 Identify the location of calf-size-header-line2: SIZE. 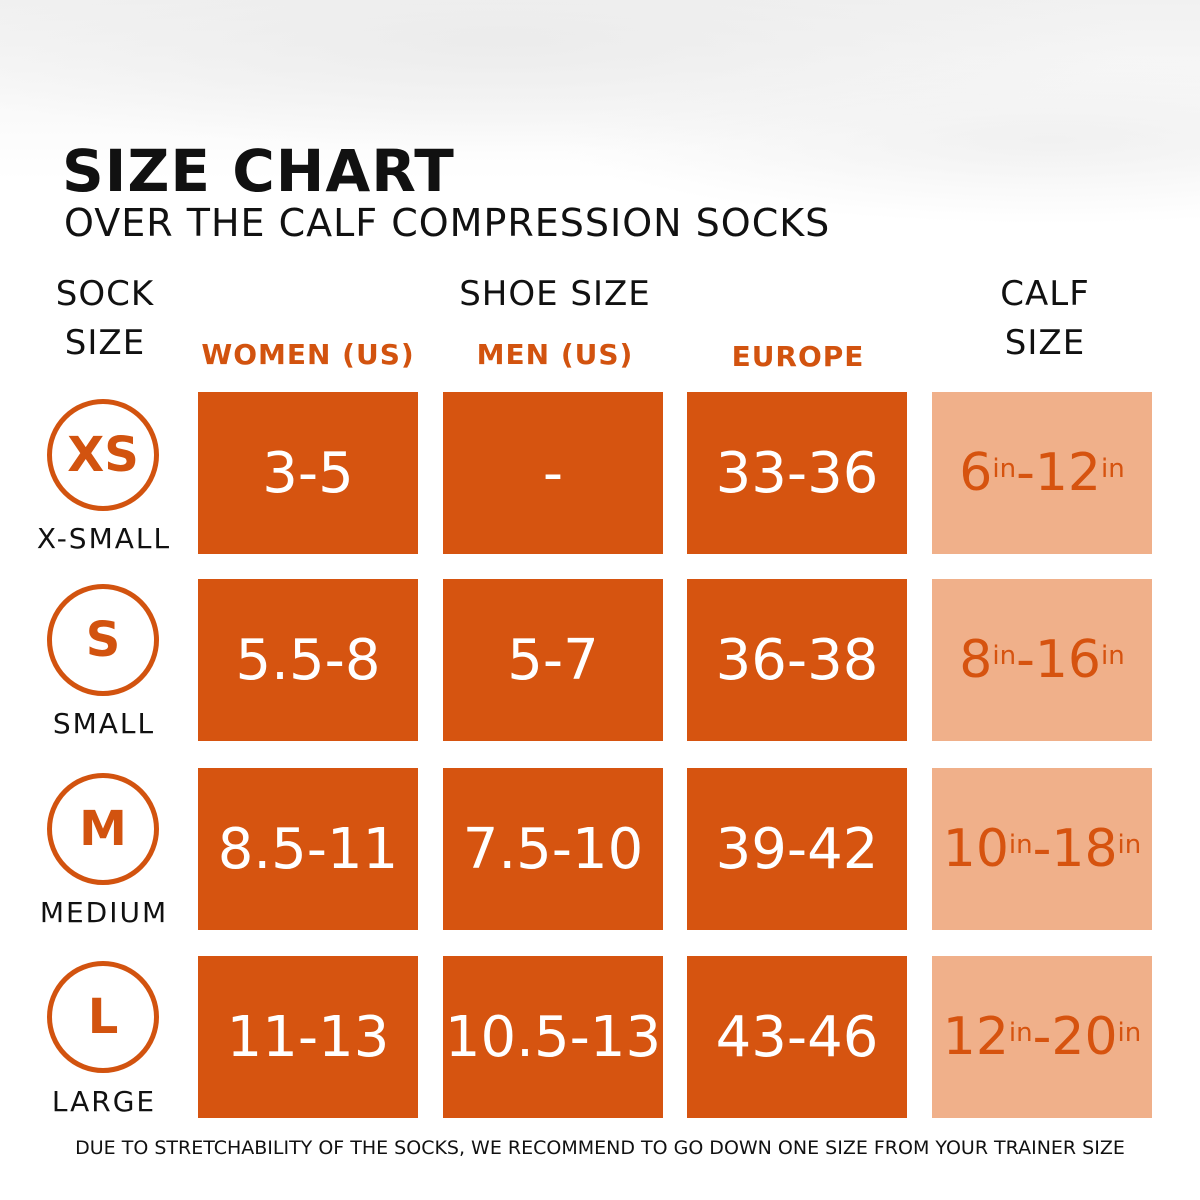
(1045, 343).